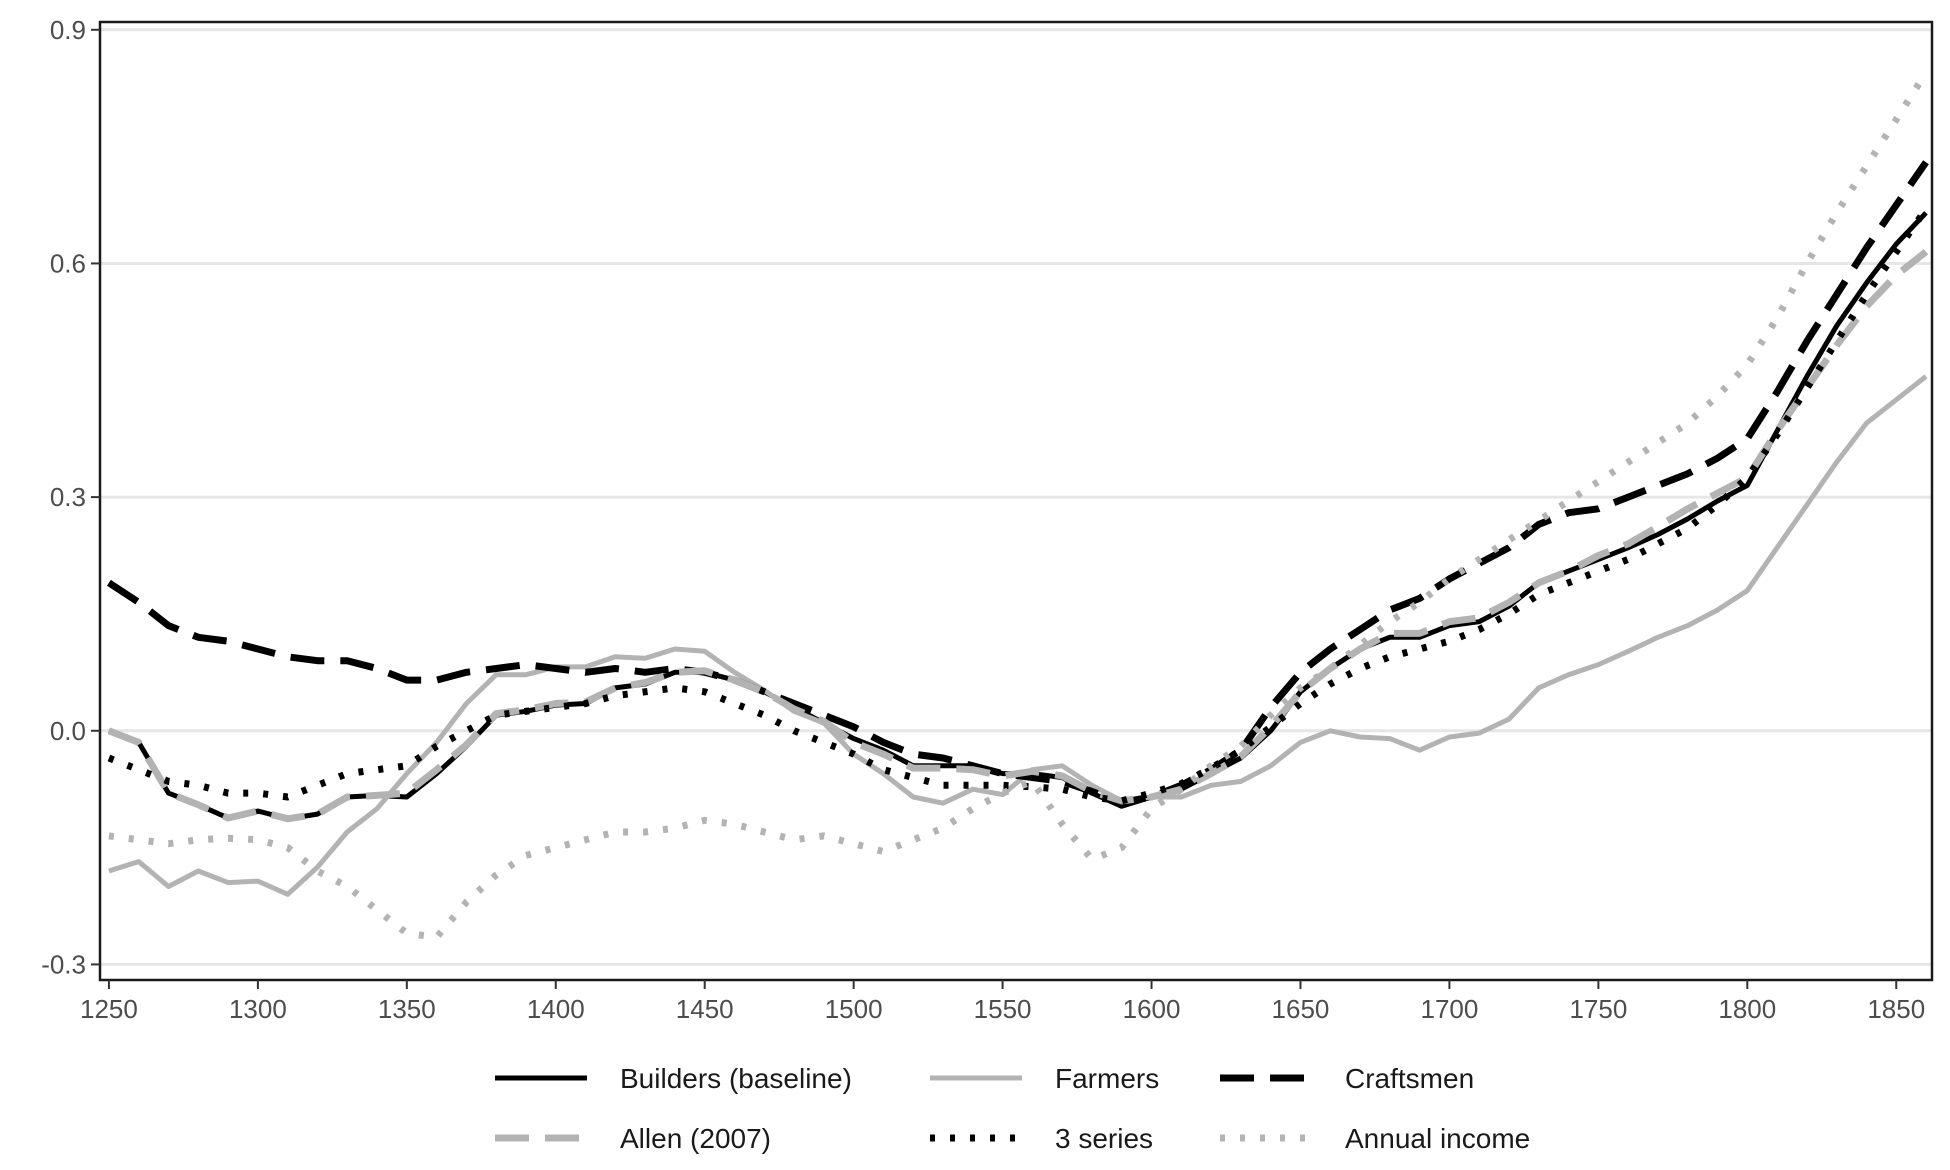  What do you see at coordinates (695, 1138) in the screenshot?
I see `legend-label-allen-2007: Allen (2007)` at bounding box center [695, 1138].